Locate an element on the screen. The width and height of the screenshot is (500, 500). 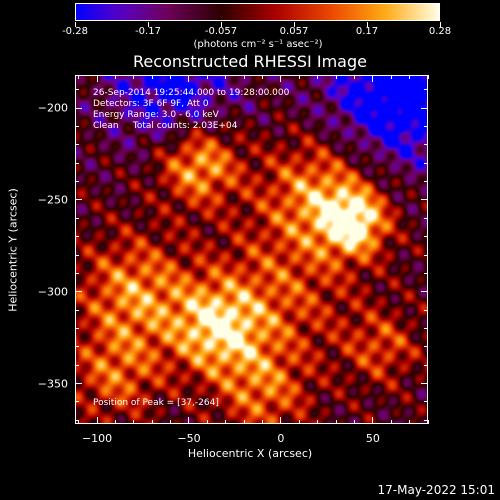
peak-position-label: Position of Peak = [37,-264] is located at coordinates (156, 403).